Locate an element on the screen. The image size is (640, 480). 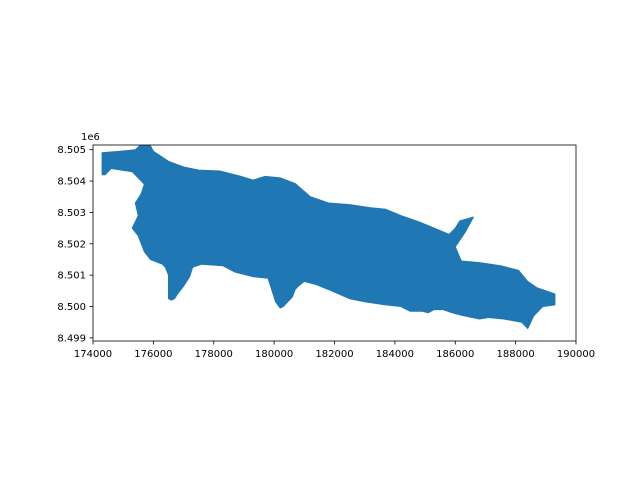
y-tick-label: 8.503 is located at coordinates (71, 213).